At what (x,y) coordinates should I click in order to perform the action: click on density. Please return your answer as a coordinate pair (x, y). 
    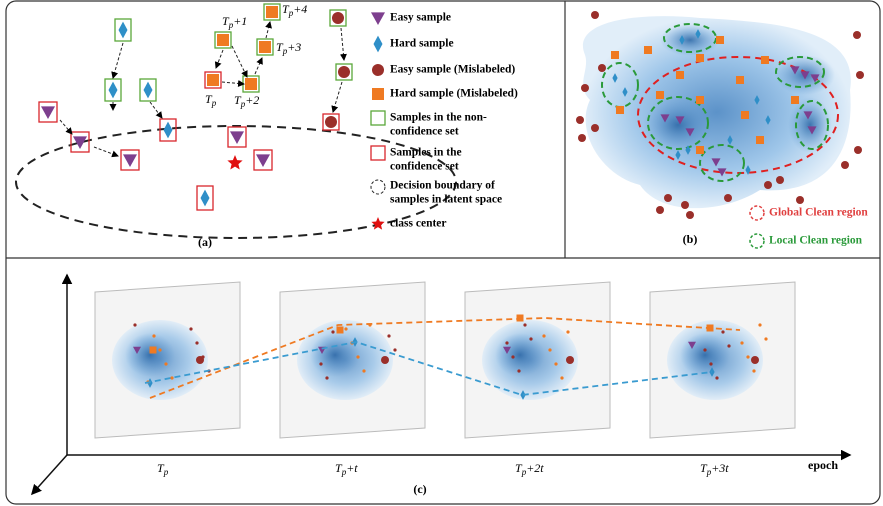
    Looking at the image, I should click on (705, 355).